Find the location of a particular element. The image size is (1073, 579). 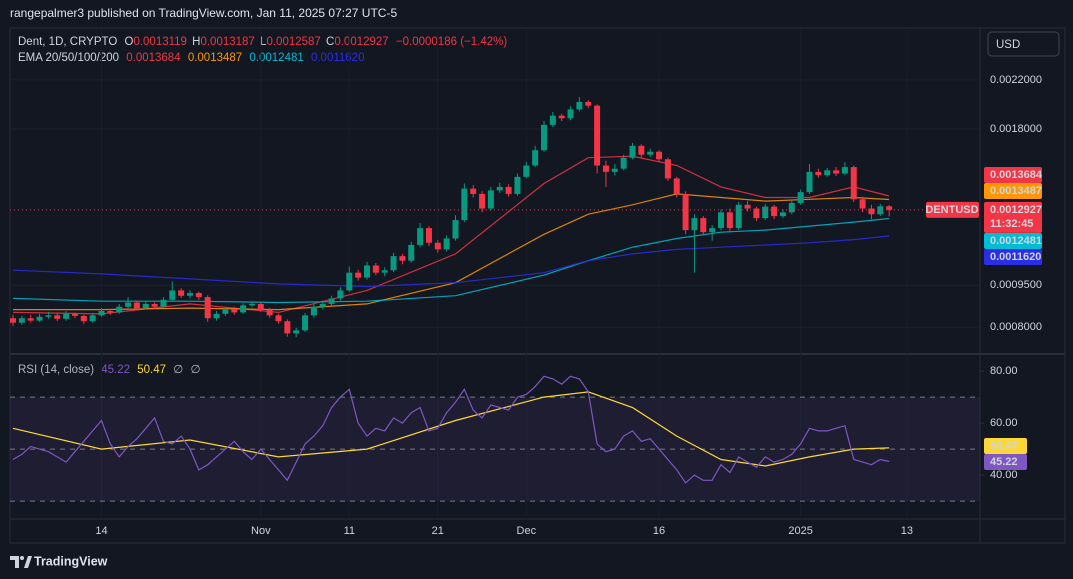

x-tick-label: 16 is located at coordinates (659, 531).